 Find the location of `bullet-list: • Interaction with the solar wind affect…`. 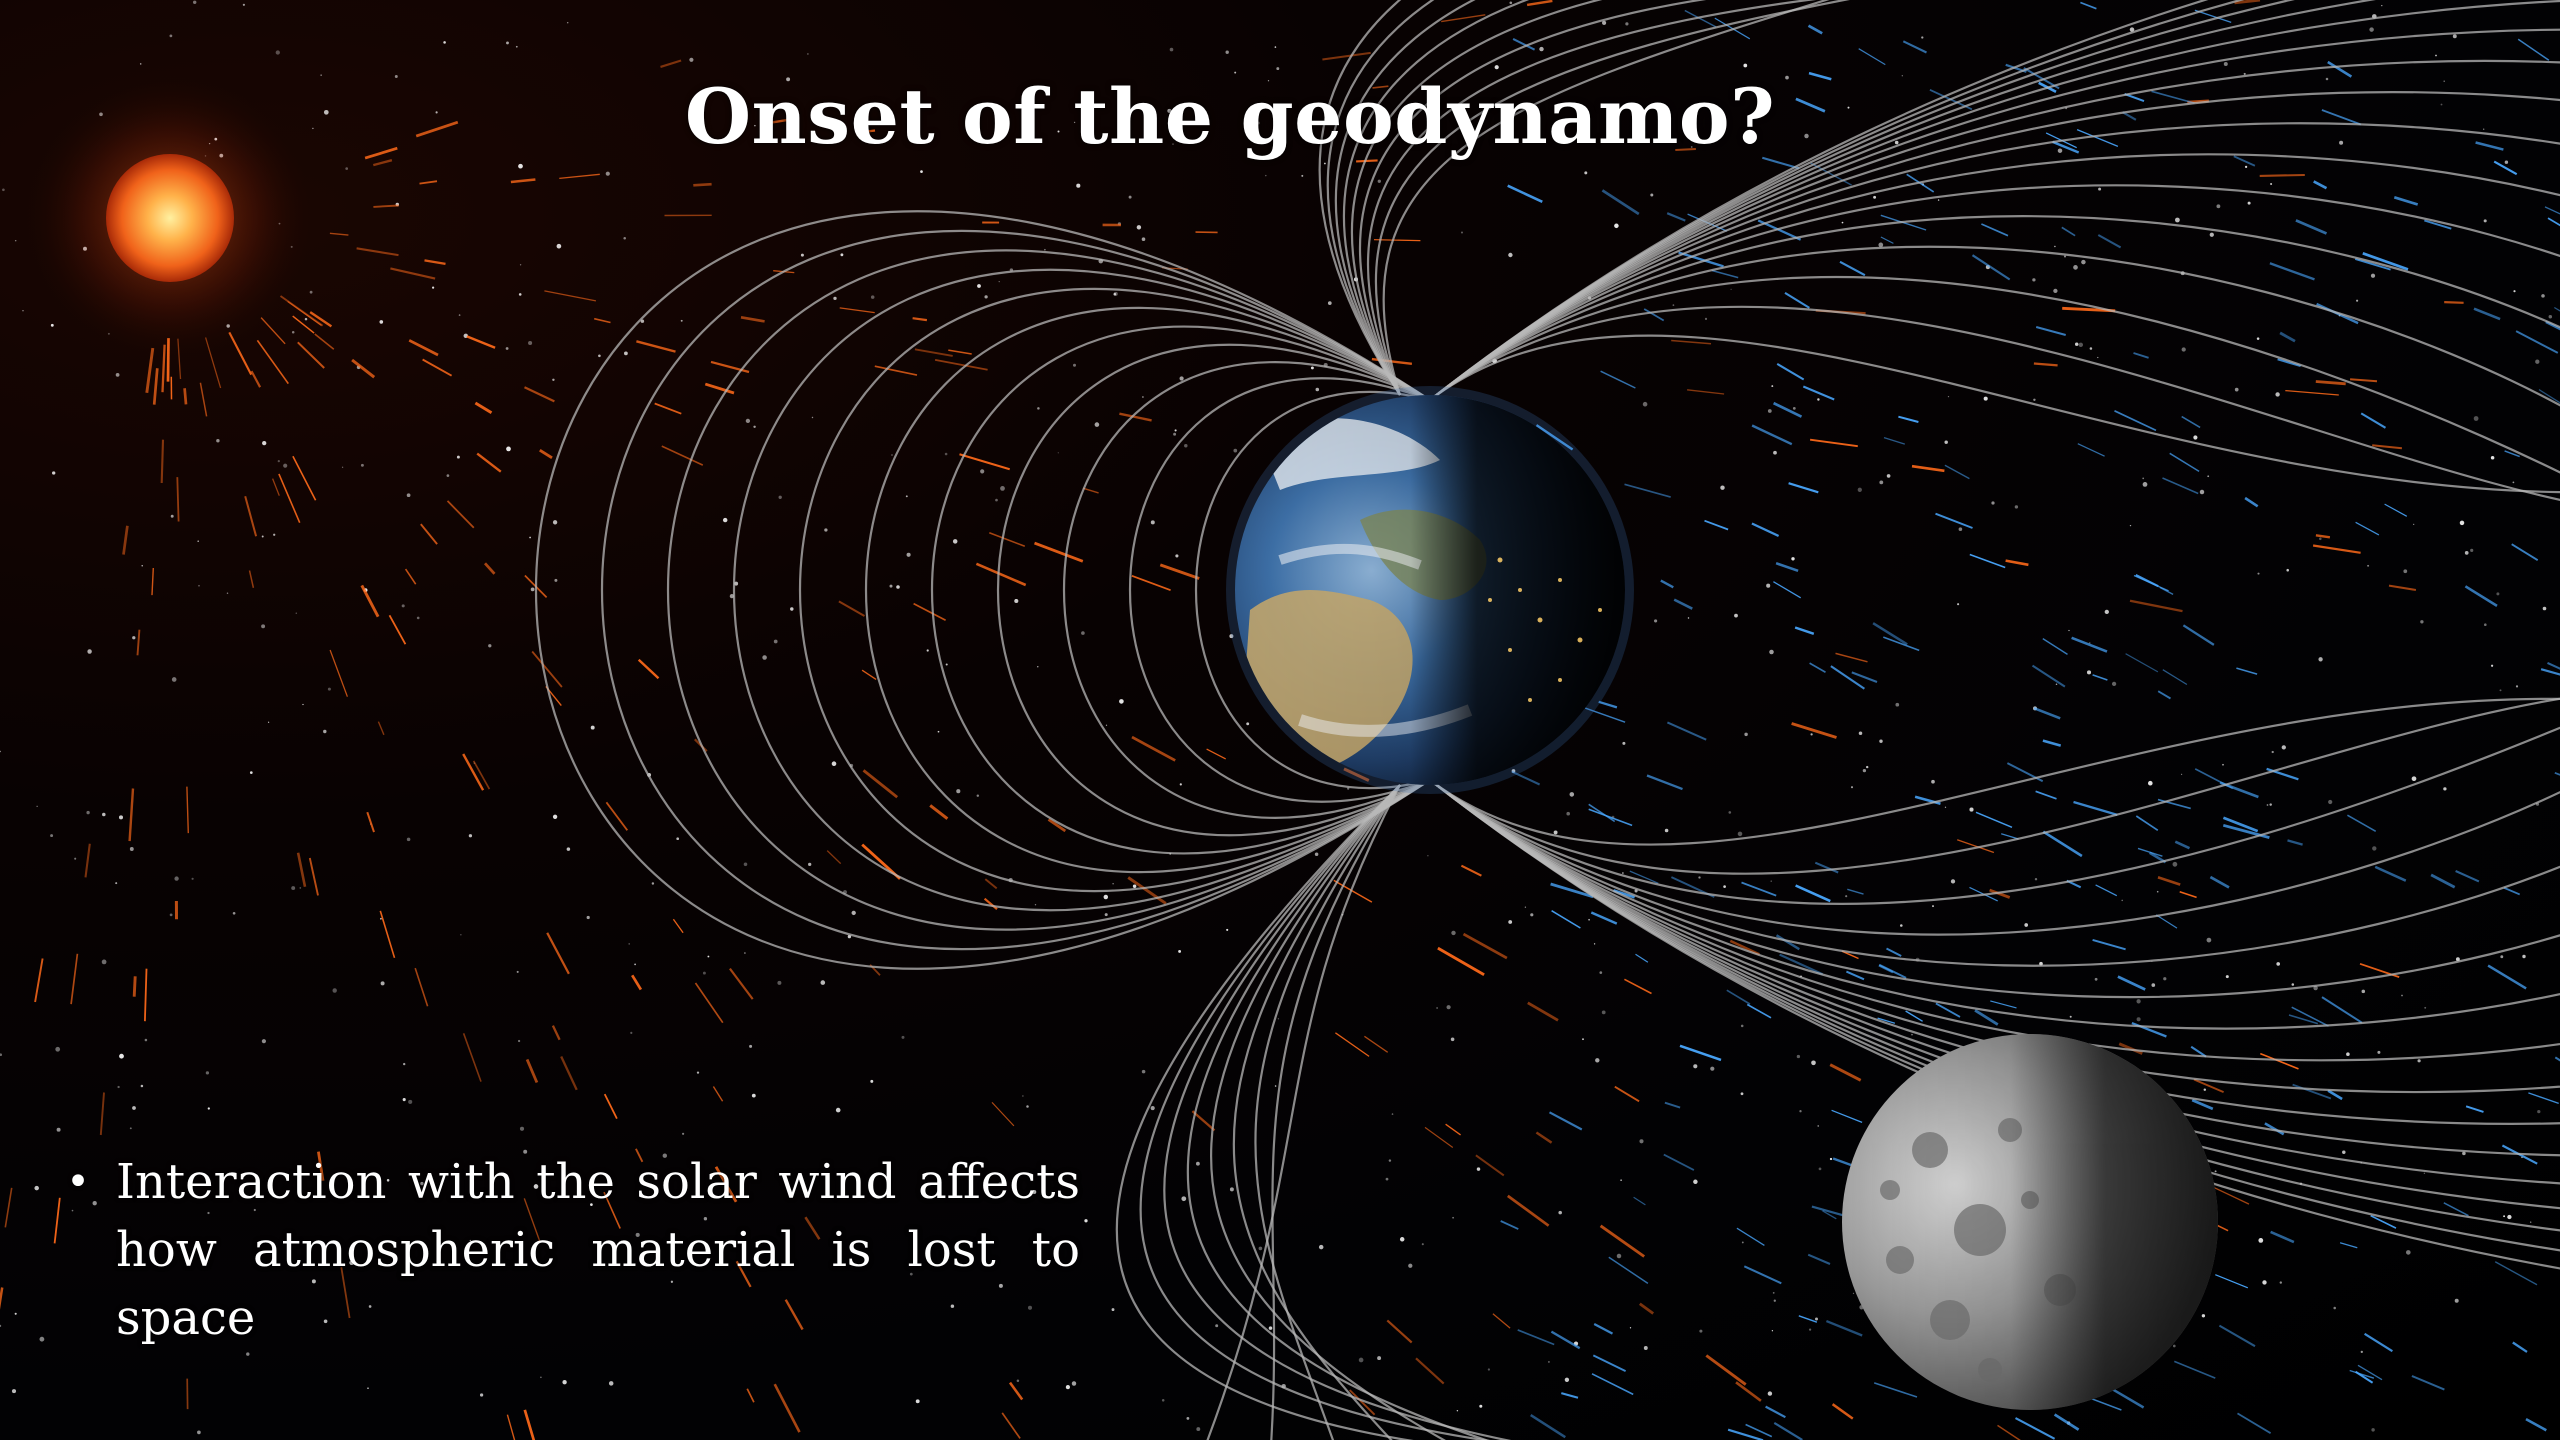

bullet-list: • Interaction with the solar wind affect… is located at coordinates (560, 1250).